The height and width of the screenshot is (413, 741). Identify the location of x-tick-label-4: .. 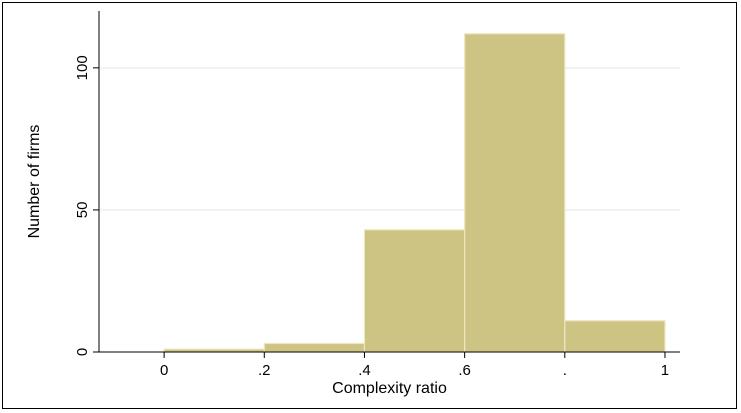
(565, 370).